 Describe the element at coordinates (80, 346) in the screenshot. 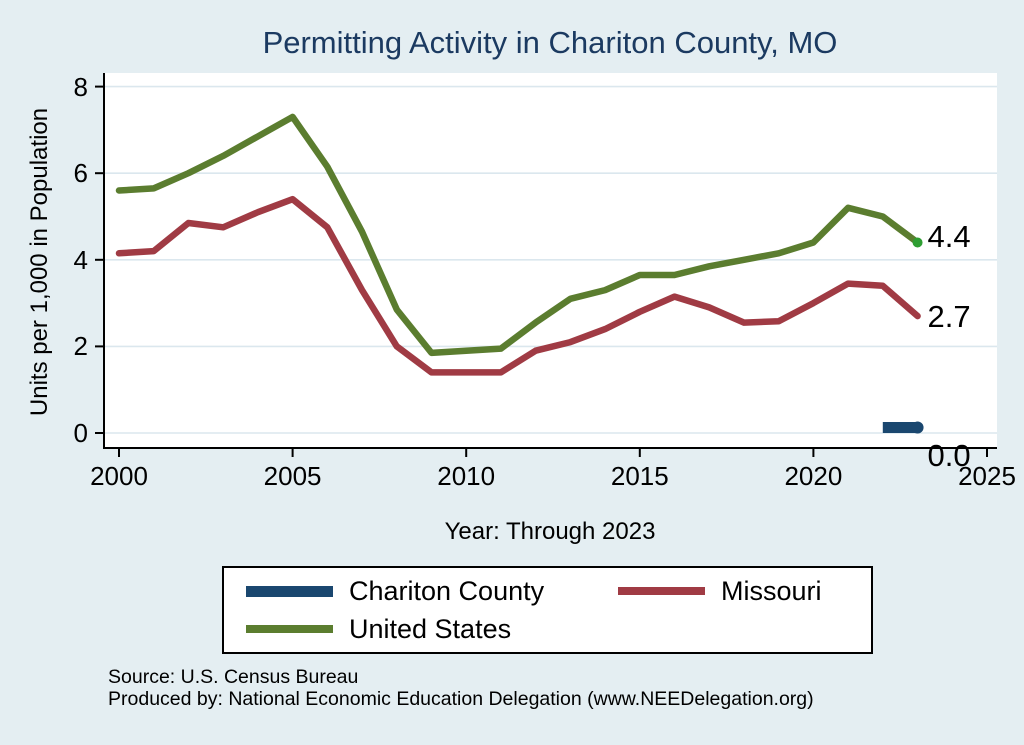

I see `y-tick-label-2: 2` at that location.